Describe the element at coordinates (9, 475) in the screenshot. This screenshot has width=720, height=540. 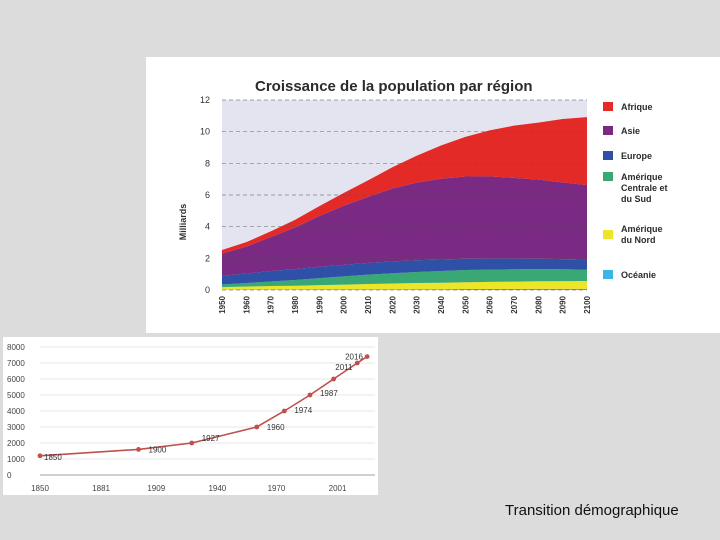
I see `line-y-tick-label: 0` at that location.